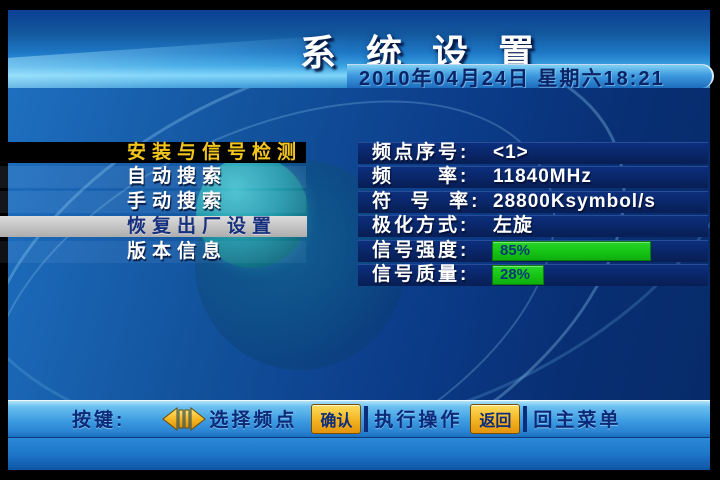  I want to click on polarization-value: 左旋, so click(513, 225).